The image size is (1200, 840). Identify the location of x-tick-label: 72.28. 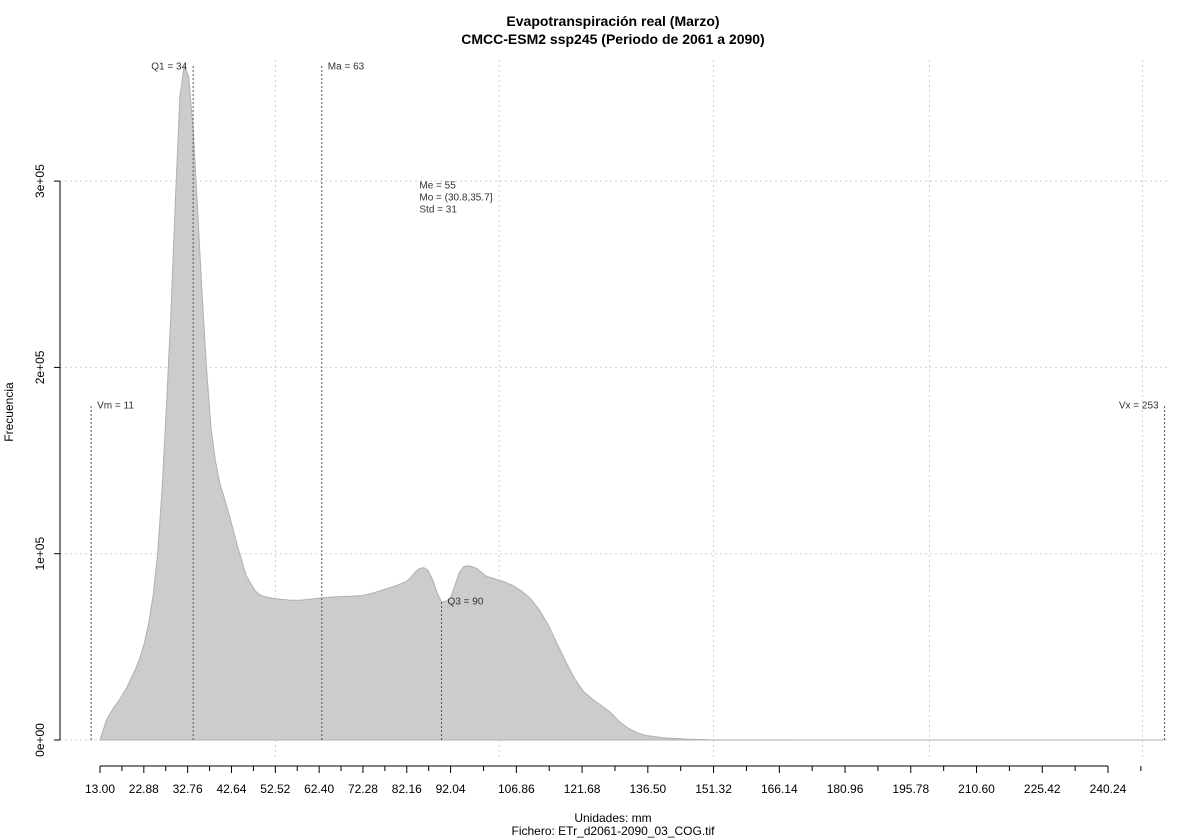
(363, 789).